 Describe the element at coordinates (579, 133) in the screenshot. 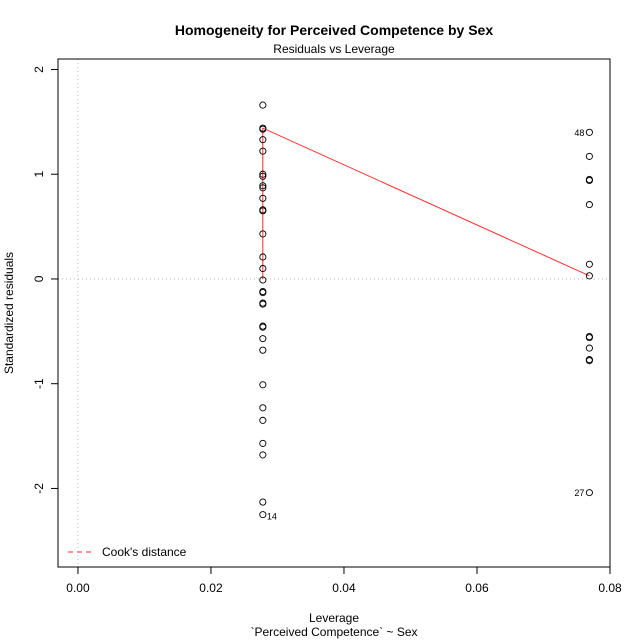

I see `point-label-48: 48` at that location.